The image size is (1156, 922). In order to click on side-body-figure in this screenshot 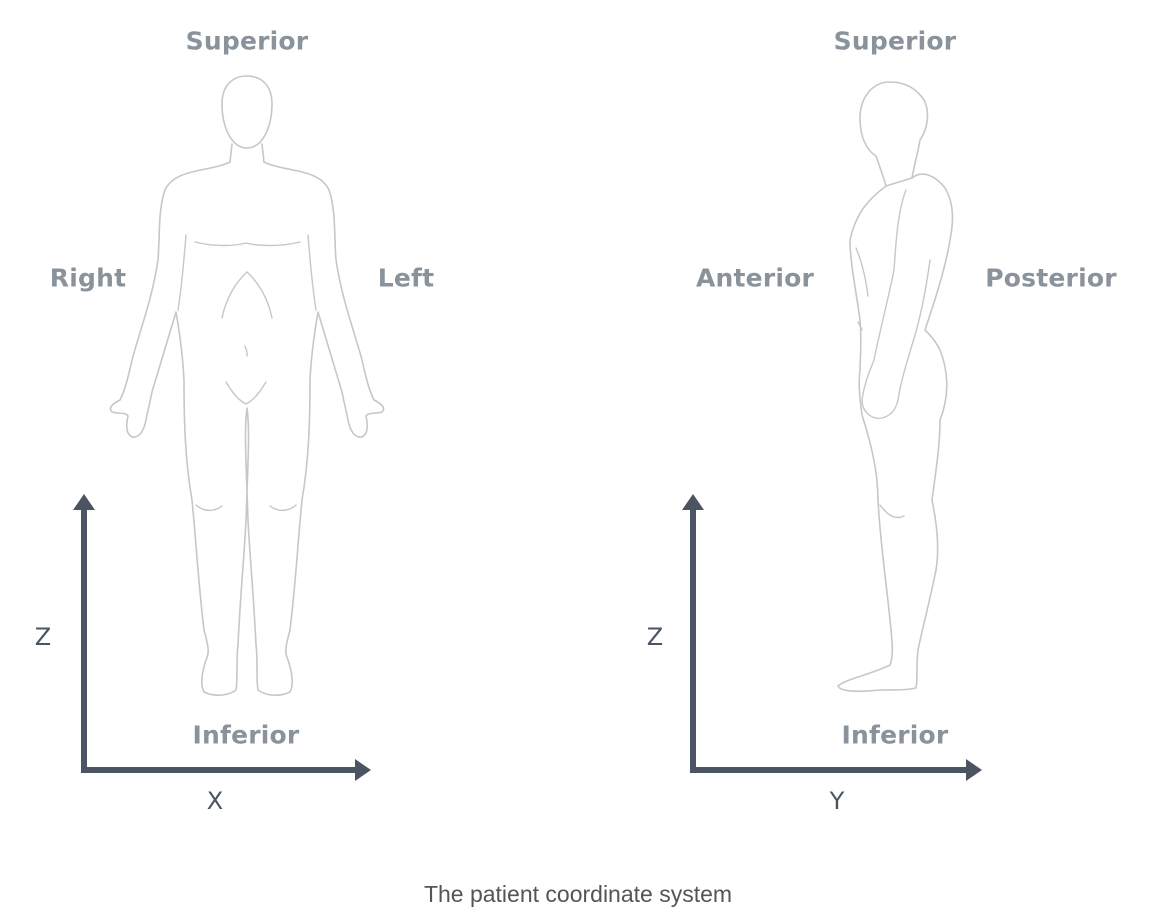, I will do `click(895, 386)`.